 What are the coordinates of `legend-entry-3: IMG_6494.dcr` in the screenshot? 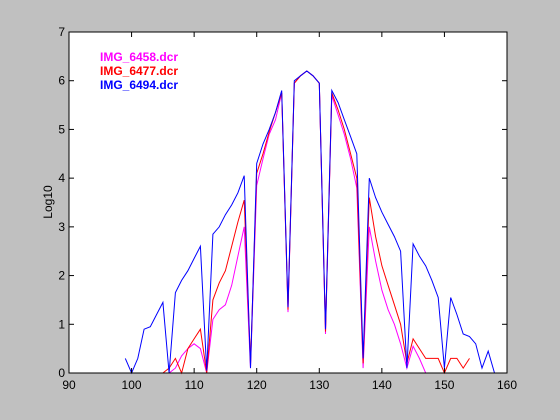 It's located at (139, 85).